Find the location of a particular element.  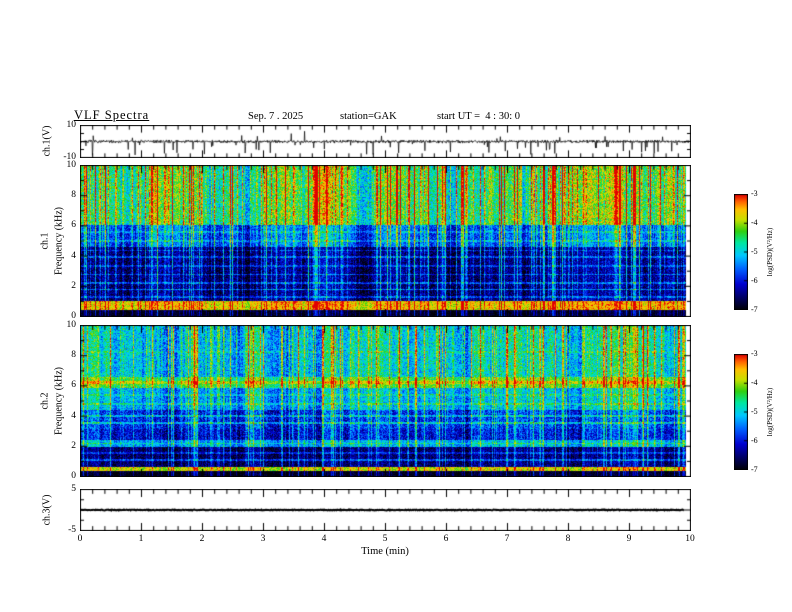

time-tick-label: 8 is located at coordinates (568, 539).